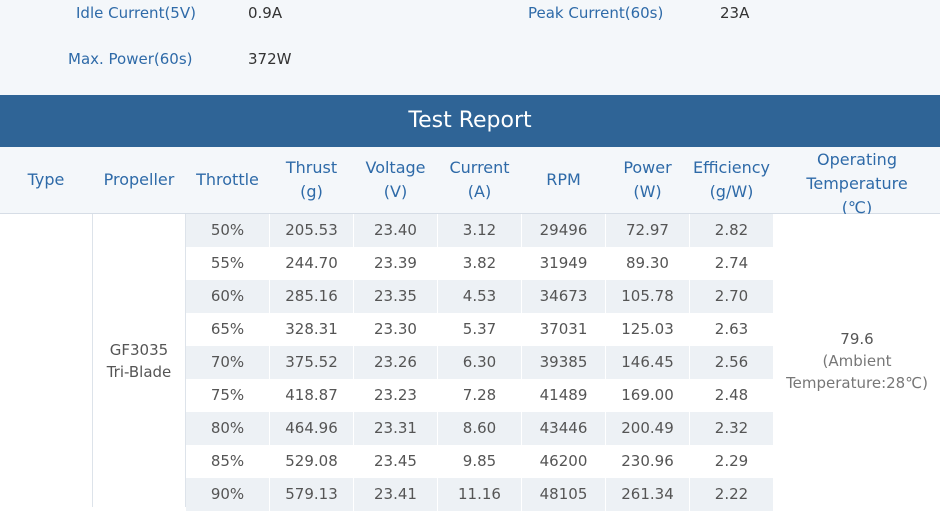  Describe the element at coordinates (228, 461) in the screenshot. I see `cell-throttle: 85%` at that location.